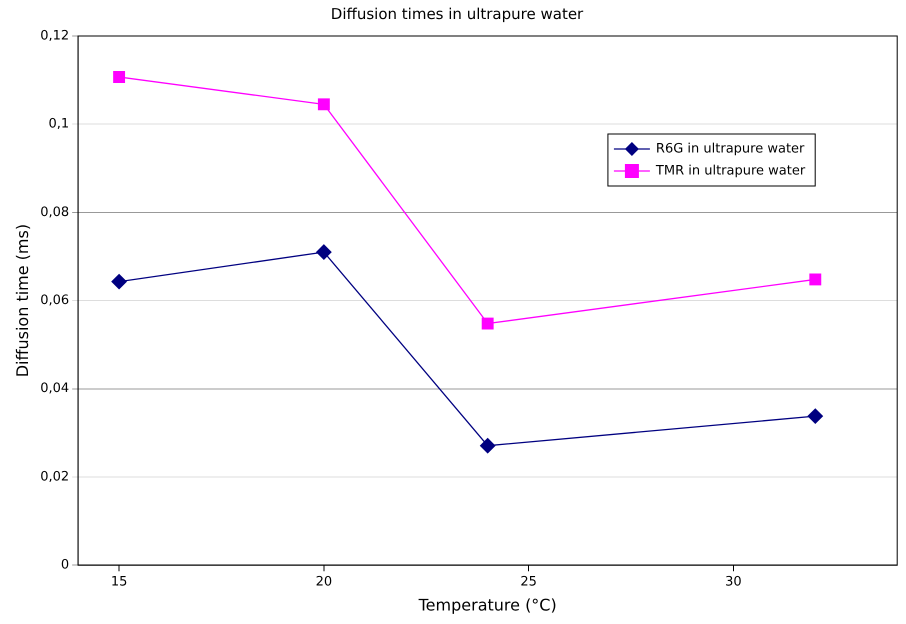 This screenshot has width=906, height=624. I want to click on y-tick-label: 0,06, so click(55, 300).